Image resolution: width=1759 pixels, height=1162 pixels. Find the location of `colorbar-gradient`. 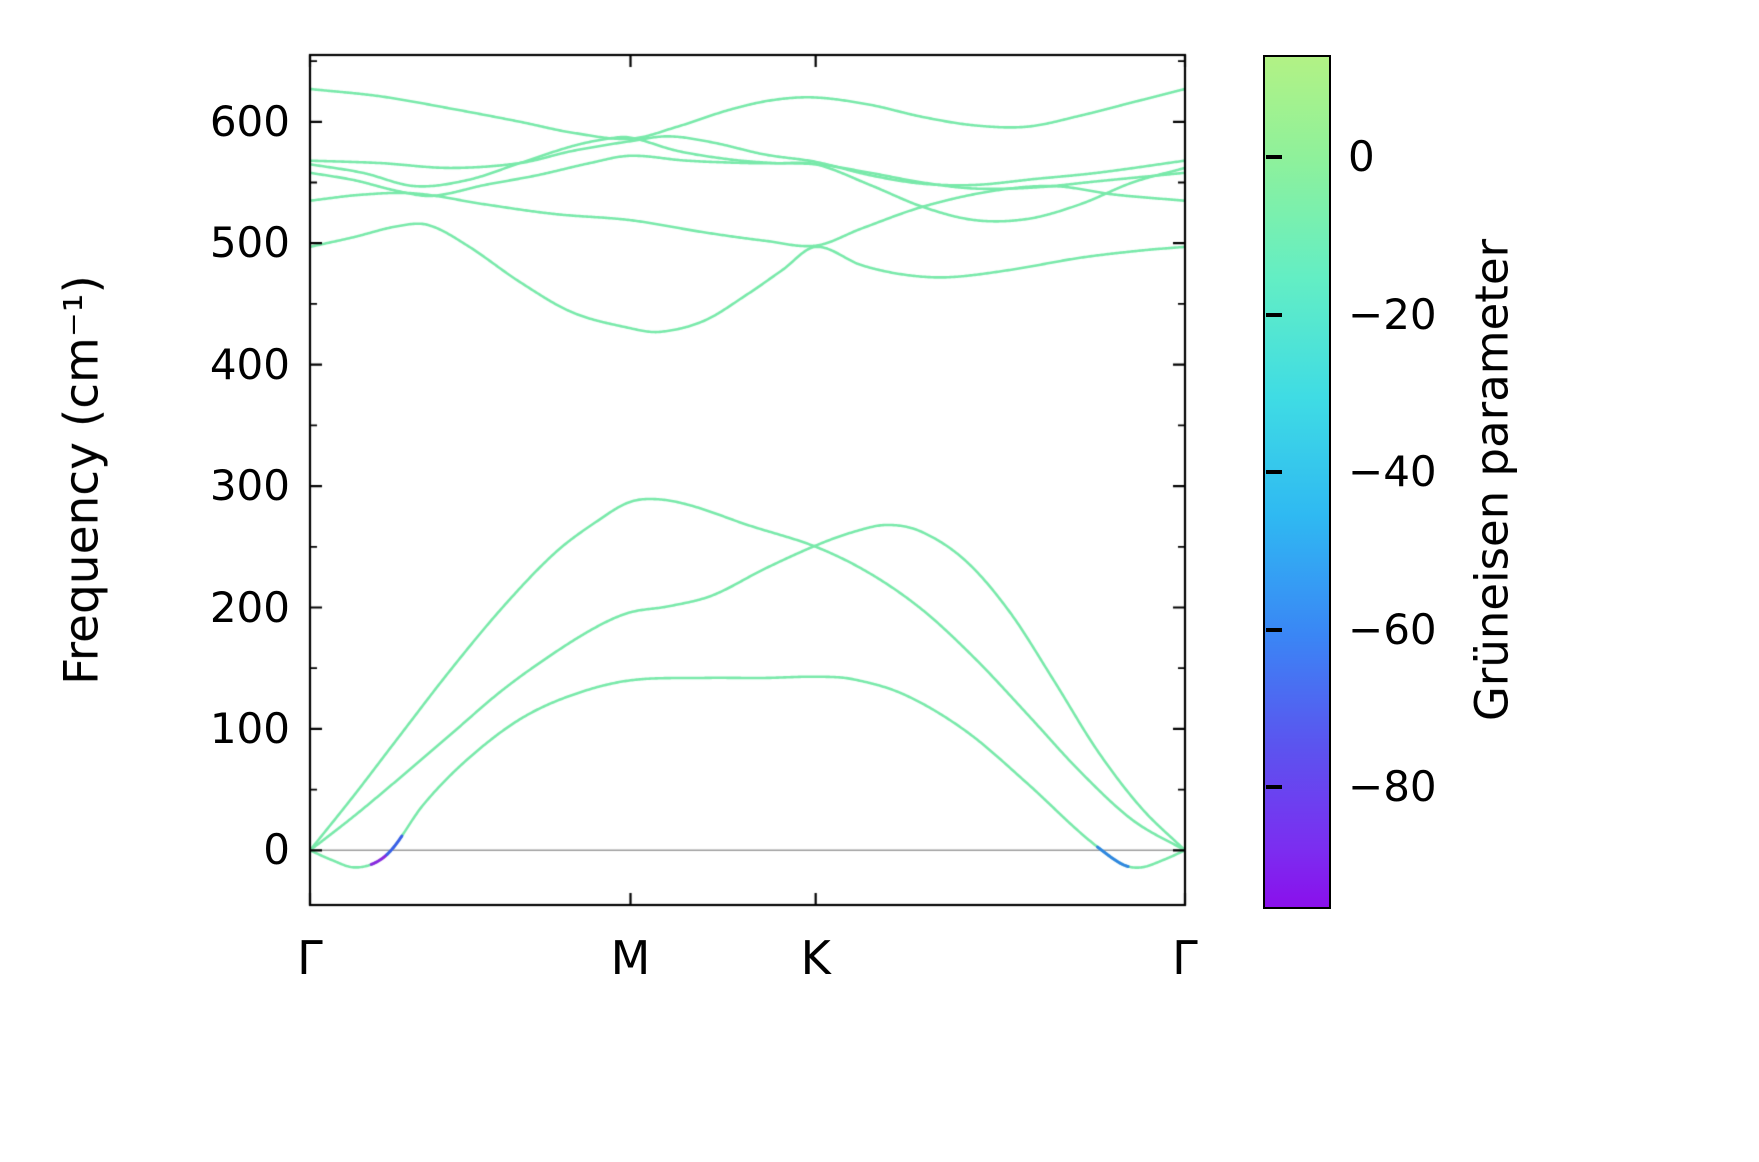

colorbar-gradient is located at coordinates (1297, 482).